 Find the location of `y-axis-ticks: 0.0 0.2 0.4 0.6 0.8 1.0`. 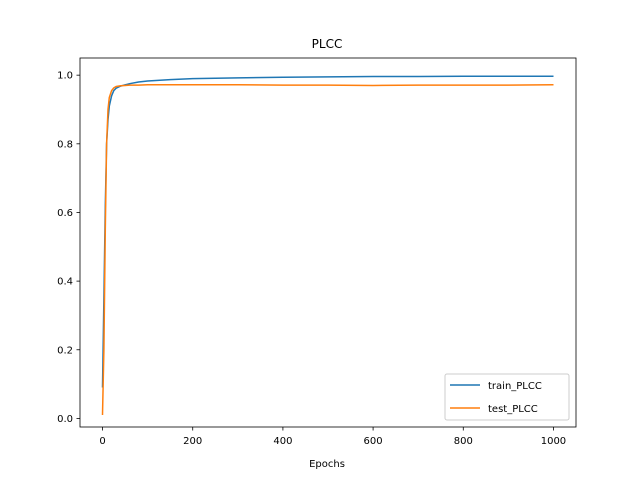

y-axis-ticks: 0.0 0.2 0.4 0.6 0.8 1.0 is located at coordinates (68, 248).